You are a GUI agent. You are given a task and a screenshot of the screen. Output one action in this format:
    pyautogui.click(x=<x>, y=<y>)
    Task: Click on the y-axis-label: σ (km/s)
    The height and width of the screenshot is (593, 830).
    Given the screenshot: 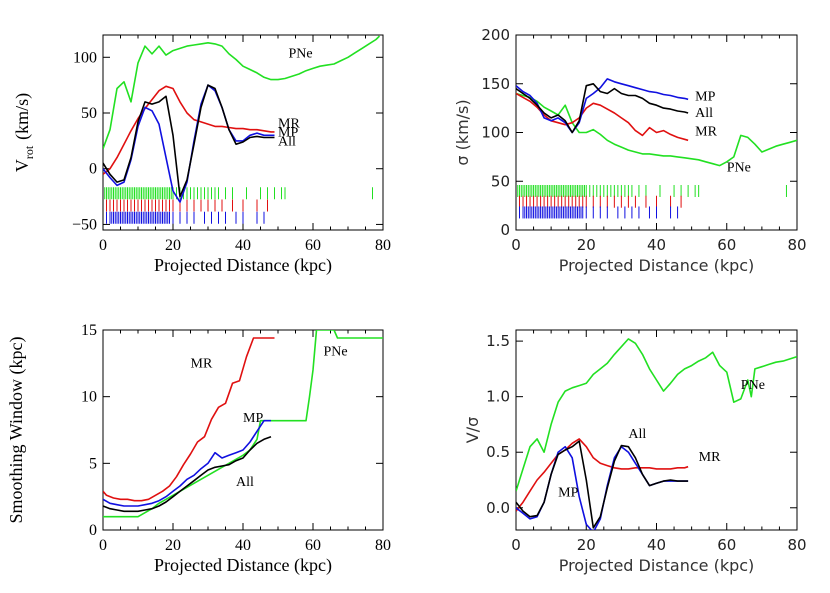 What is the action you would take?
    pyautogui.click(x=462, y=132)
    